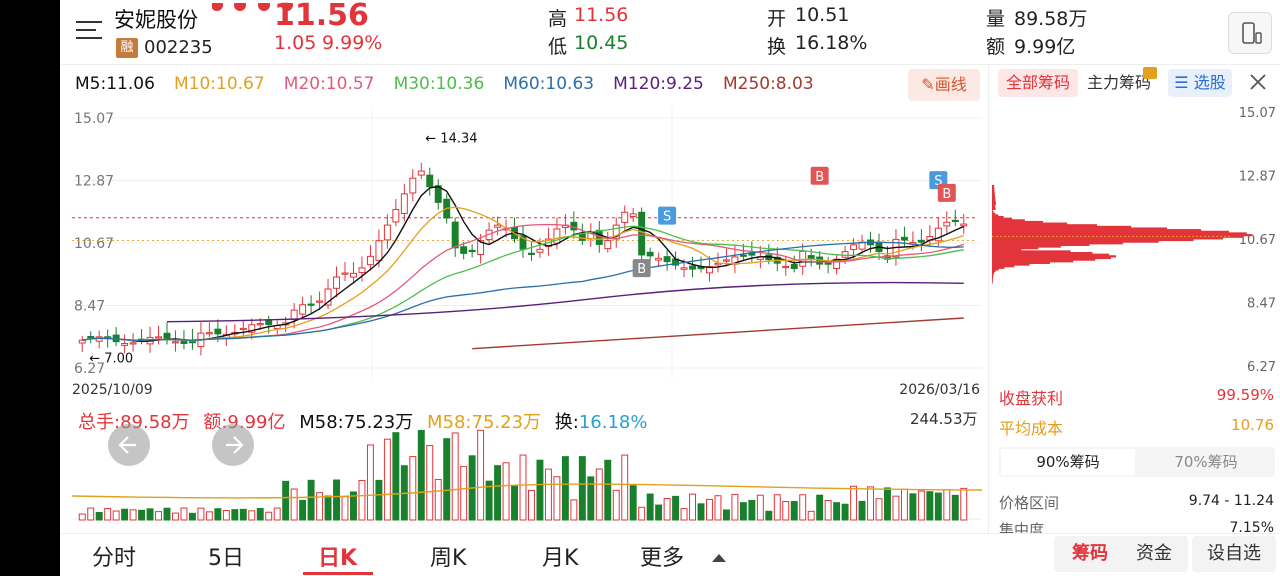 Image resolution: width=1280 pixels, height=576 pixels. What do you see at coordinates (329, 84) in the screenshot?
I see `ma20-label: M20:10.57` at bounding box center [329, 84].